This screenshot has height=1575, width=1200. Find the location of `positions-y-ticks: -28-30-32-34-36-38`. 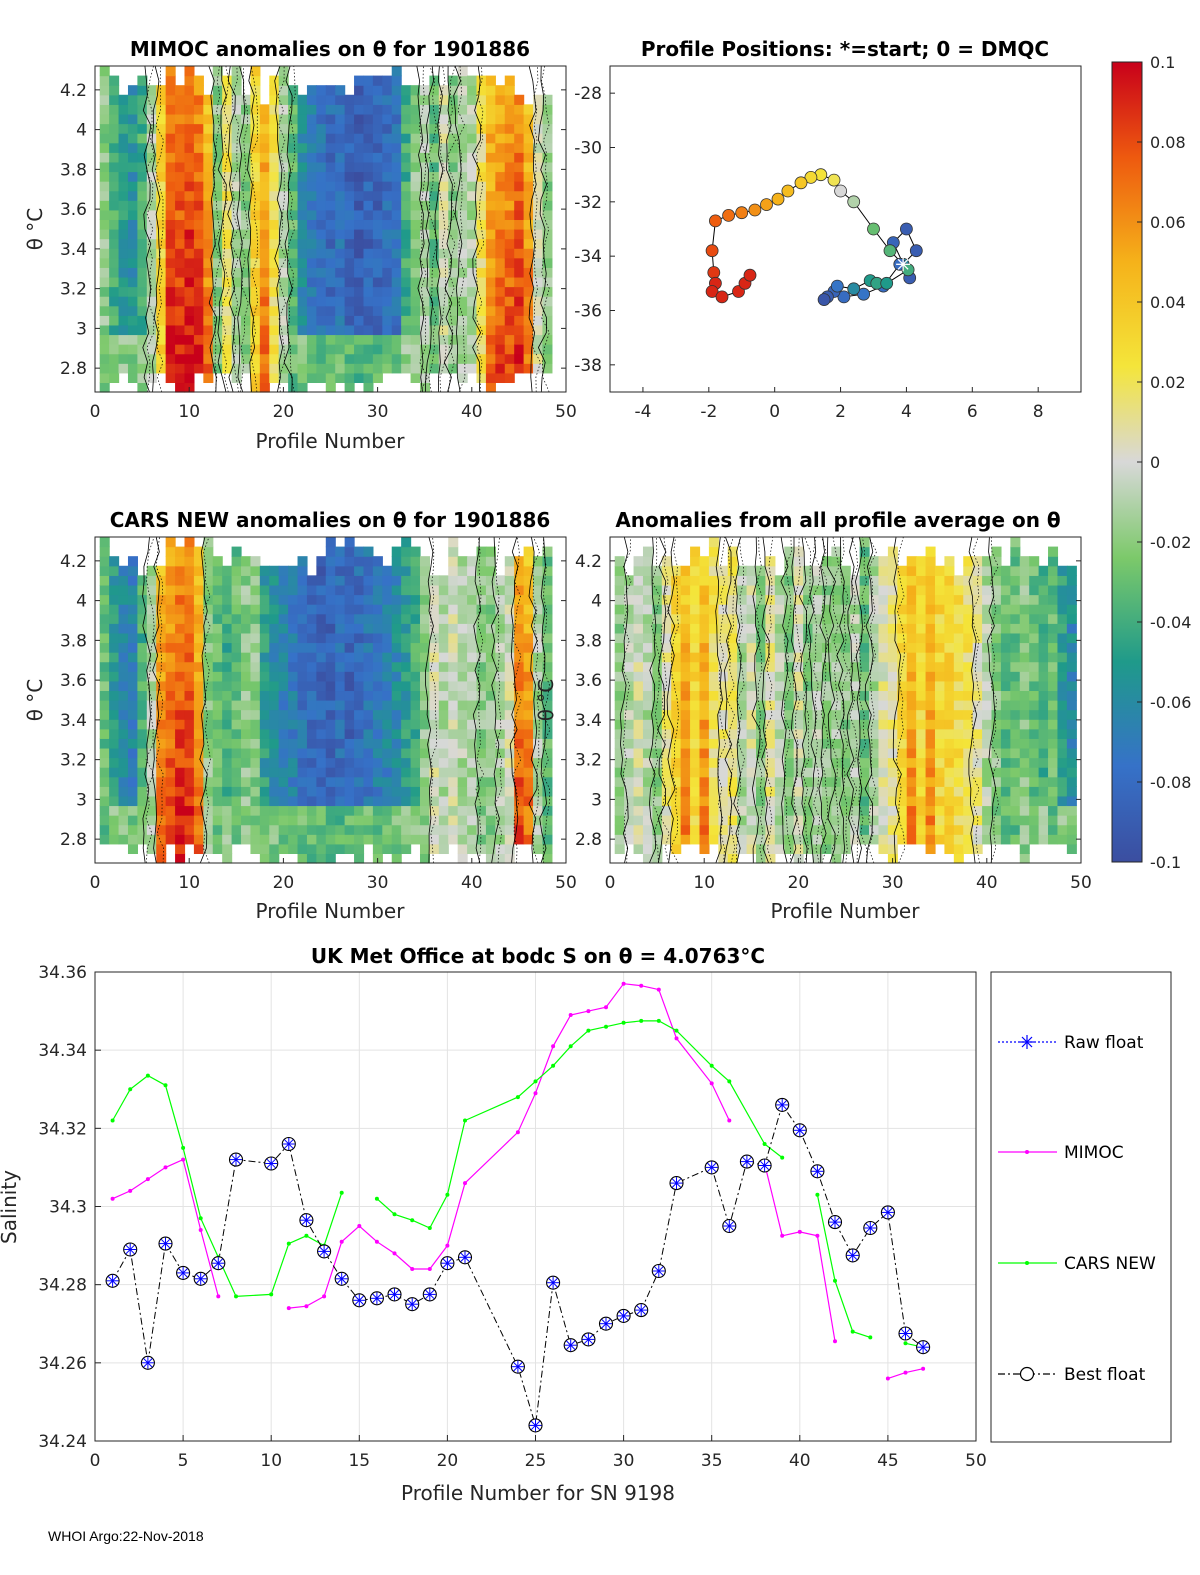

positions-y-ticks: -28-30-32-34-36-38 is located at coordinates (594, 230).